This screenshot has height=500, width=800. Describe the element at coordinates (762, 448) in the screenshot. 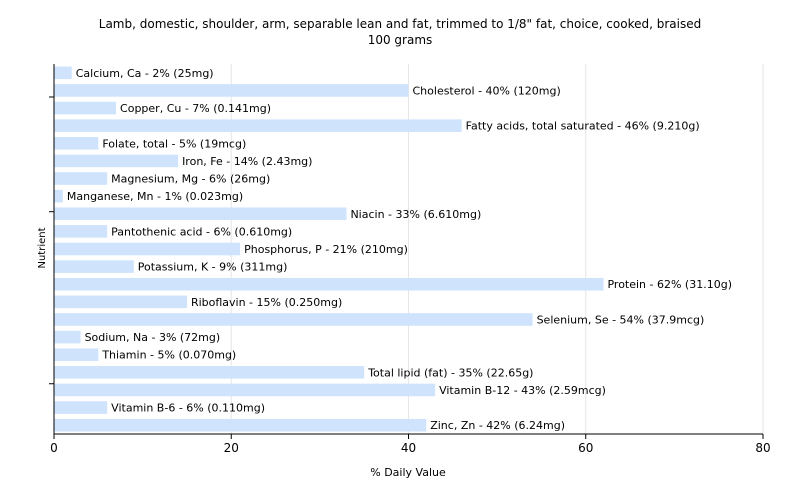

I see `x-tick-label: 80` at that location.